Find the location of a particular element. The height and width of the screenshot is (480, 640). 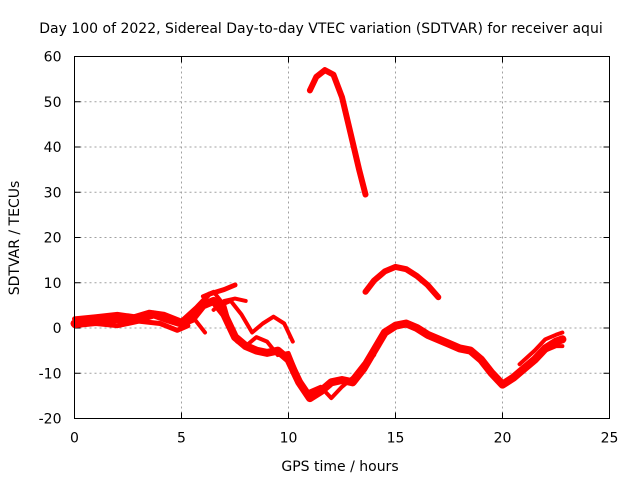

x-tick-labels: 0 5 10 15 20 25 is located at coordinates (344, 439).